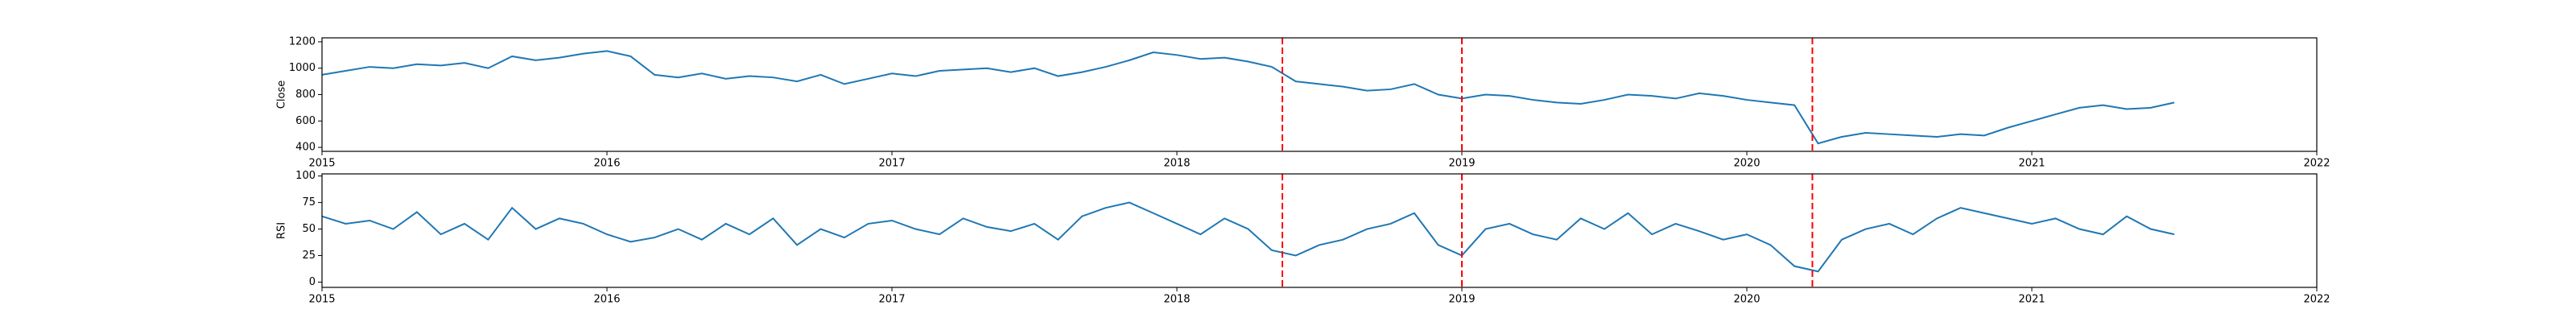  I want to click on y-tick-label: 100, so click(305, 176).